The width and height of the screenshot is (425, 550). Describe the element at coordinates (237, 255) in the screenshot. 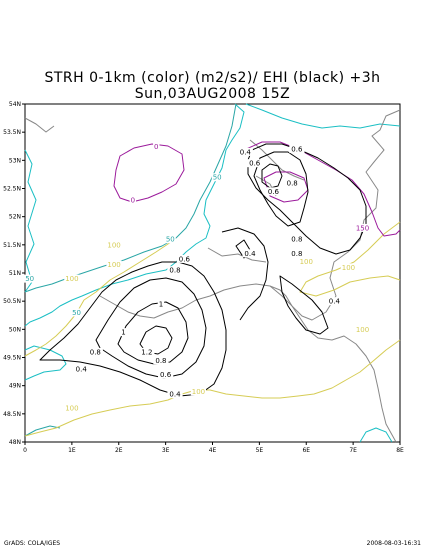

I see `border-be-nl` at that location.